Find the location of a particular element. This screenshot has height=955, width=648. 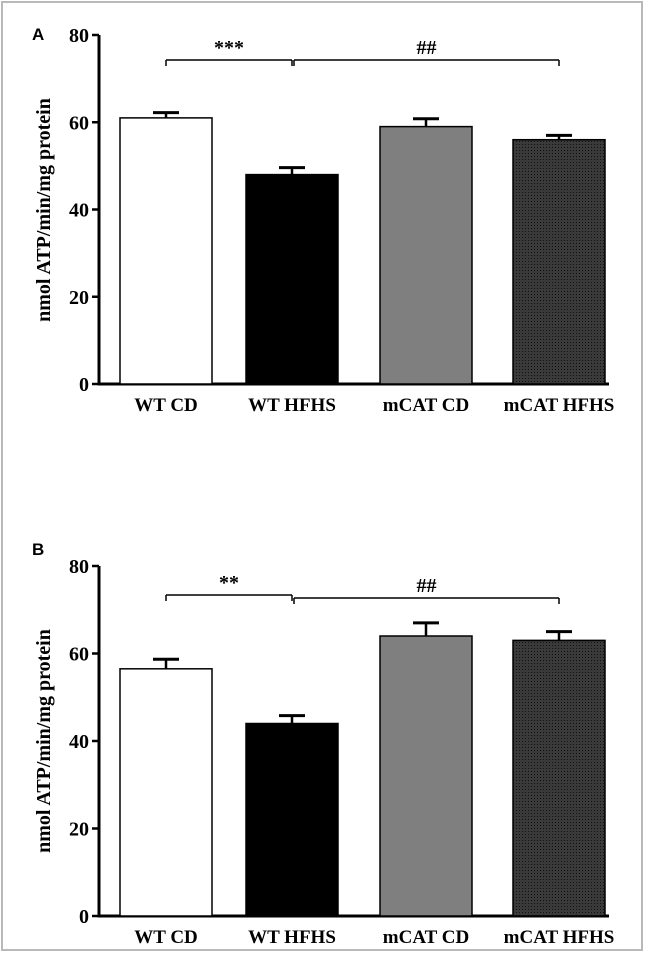

panel-label: A is located at coordinates (38, 34).